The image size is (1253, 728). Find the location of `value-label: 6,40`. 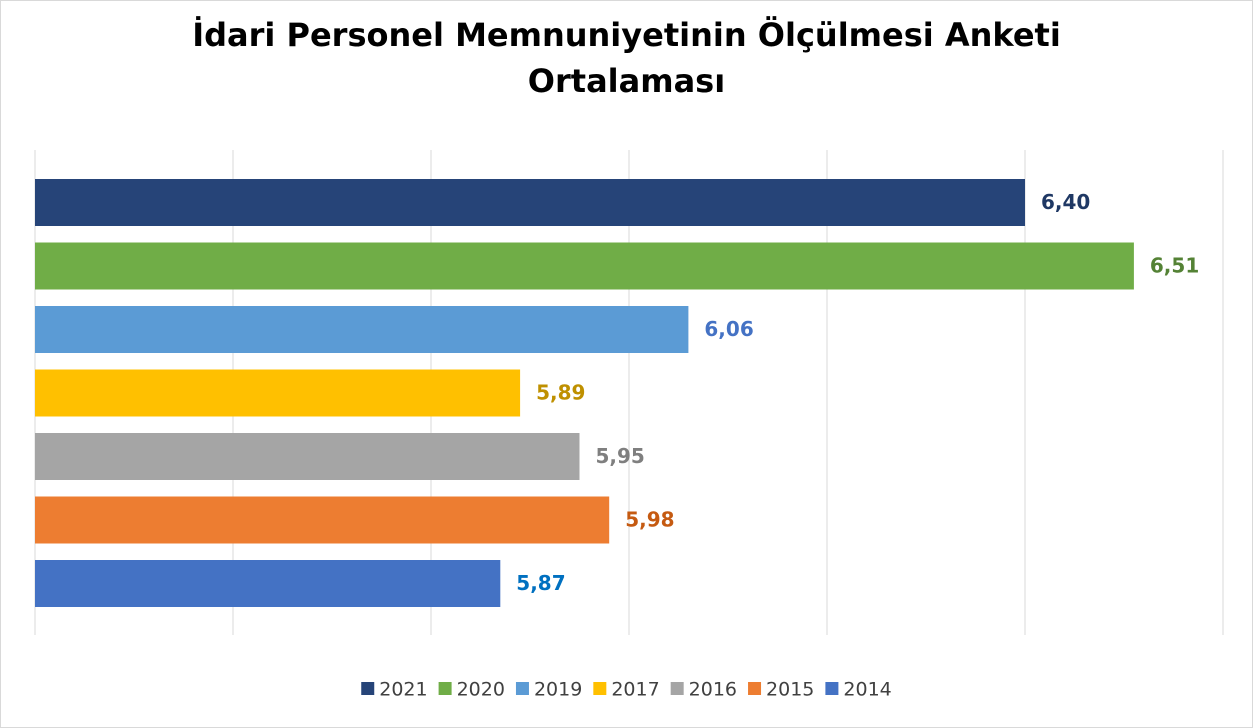

value-label: 6,40 is located at coordinates (1065, 202).